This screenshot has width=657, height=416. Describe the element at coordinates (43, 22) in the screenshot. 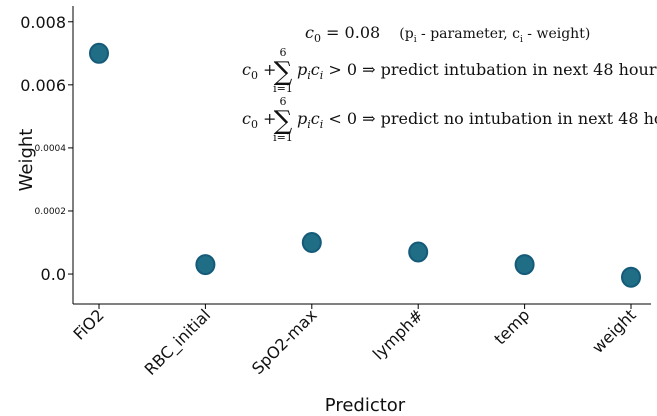

I see `y-tick-label: 0.008` at that location.